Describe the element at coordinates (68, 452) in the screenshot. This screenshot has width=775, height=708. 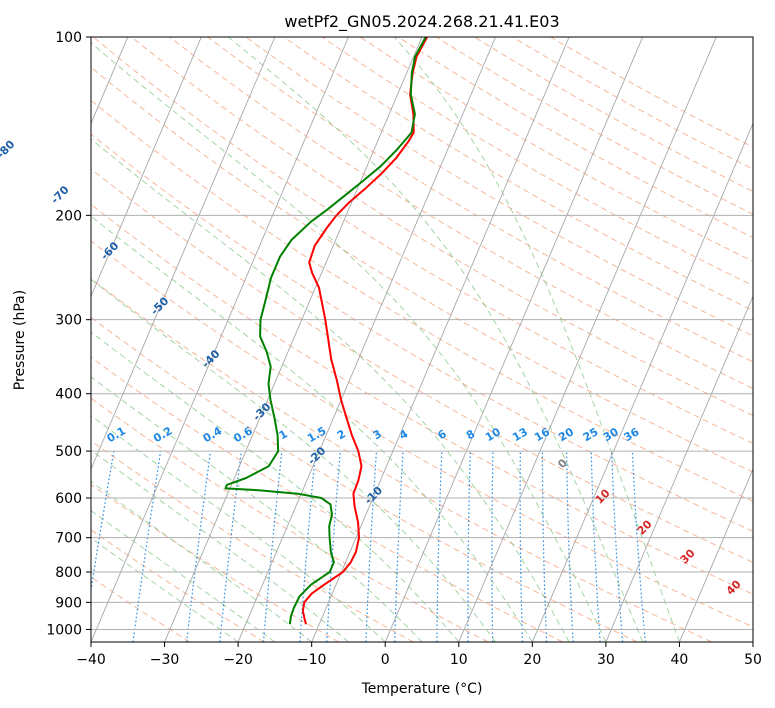
I see `y-tick-label: 500` at that location.